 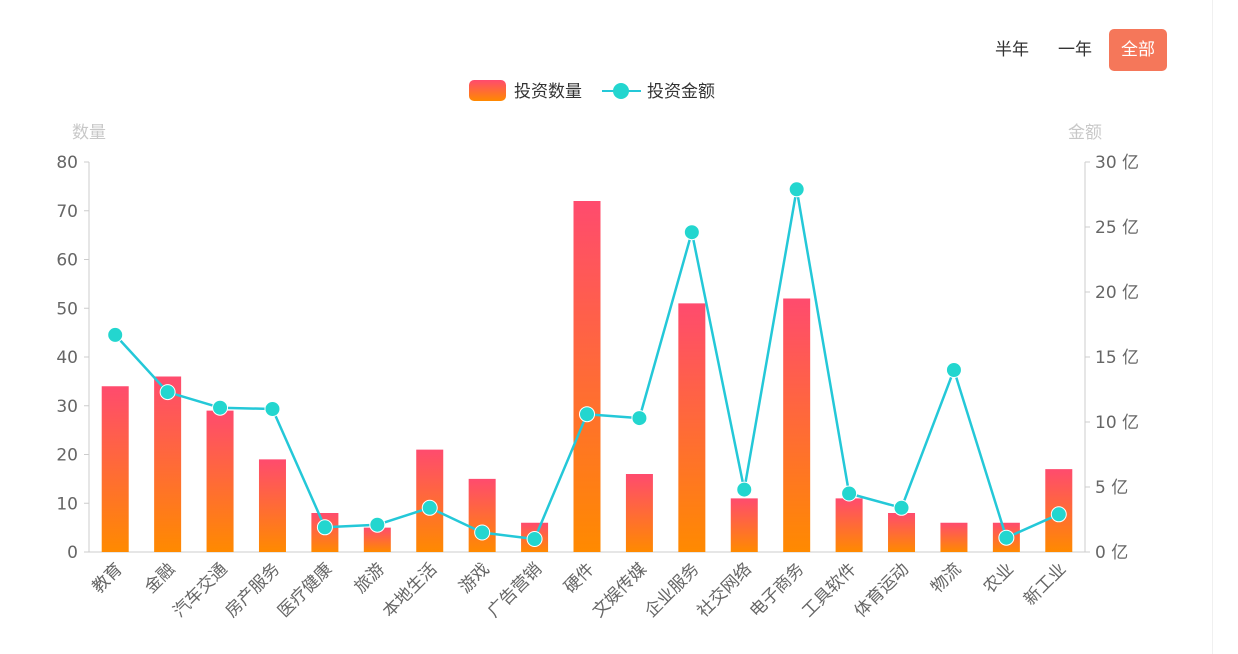 What do you see at coordinates (67, 309) in the screenshot?
I see `left-tick-label: 50` at bounding box center [67, 309].